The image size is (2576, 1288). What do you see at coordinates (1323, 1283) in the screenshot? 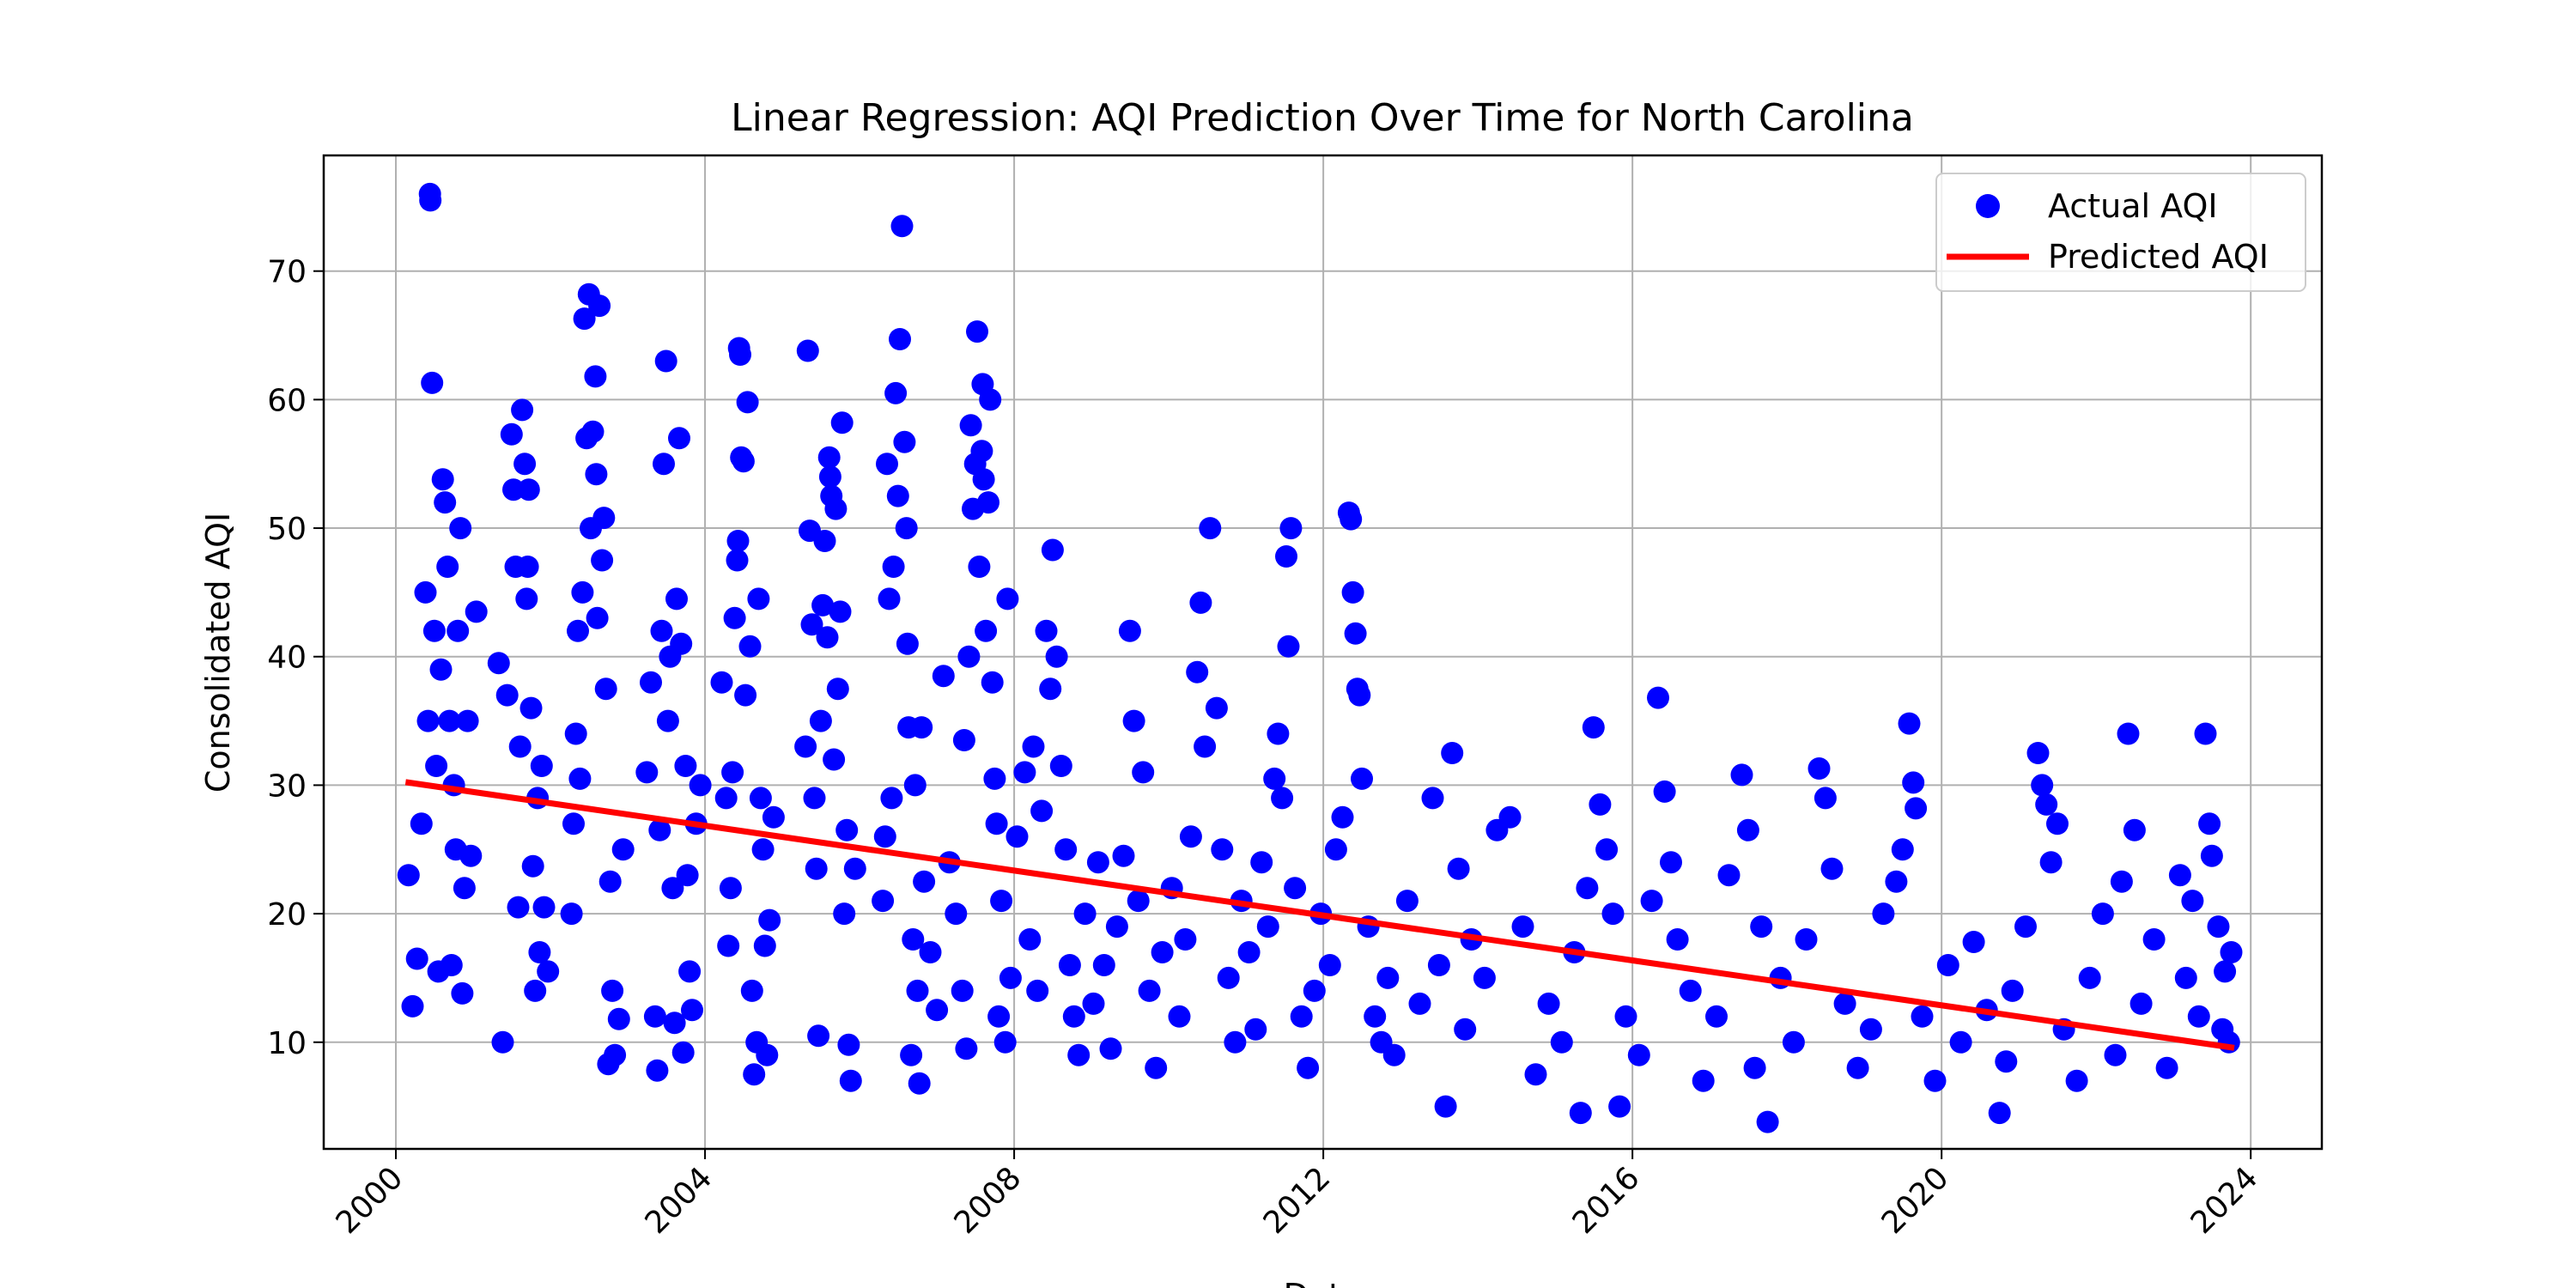
I see `x-axis-label: Date` at bounding box center [1323, 1283].